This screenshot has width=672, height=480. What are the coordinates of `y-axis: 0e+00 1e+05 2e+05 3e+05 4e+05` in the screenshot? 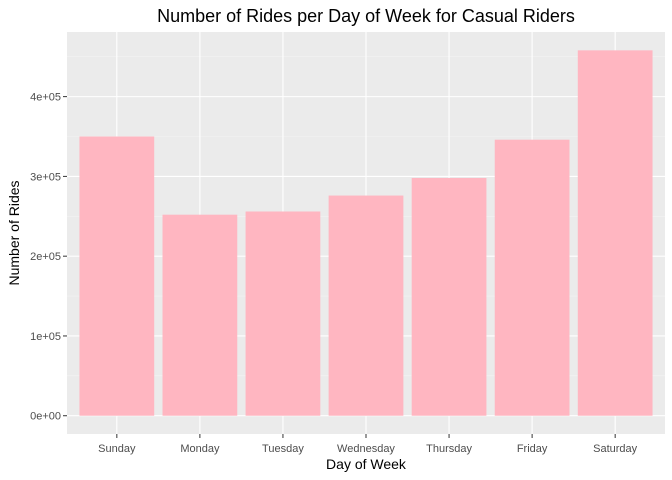 It's located at (48, 257).